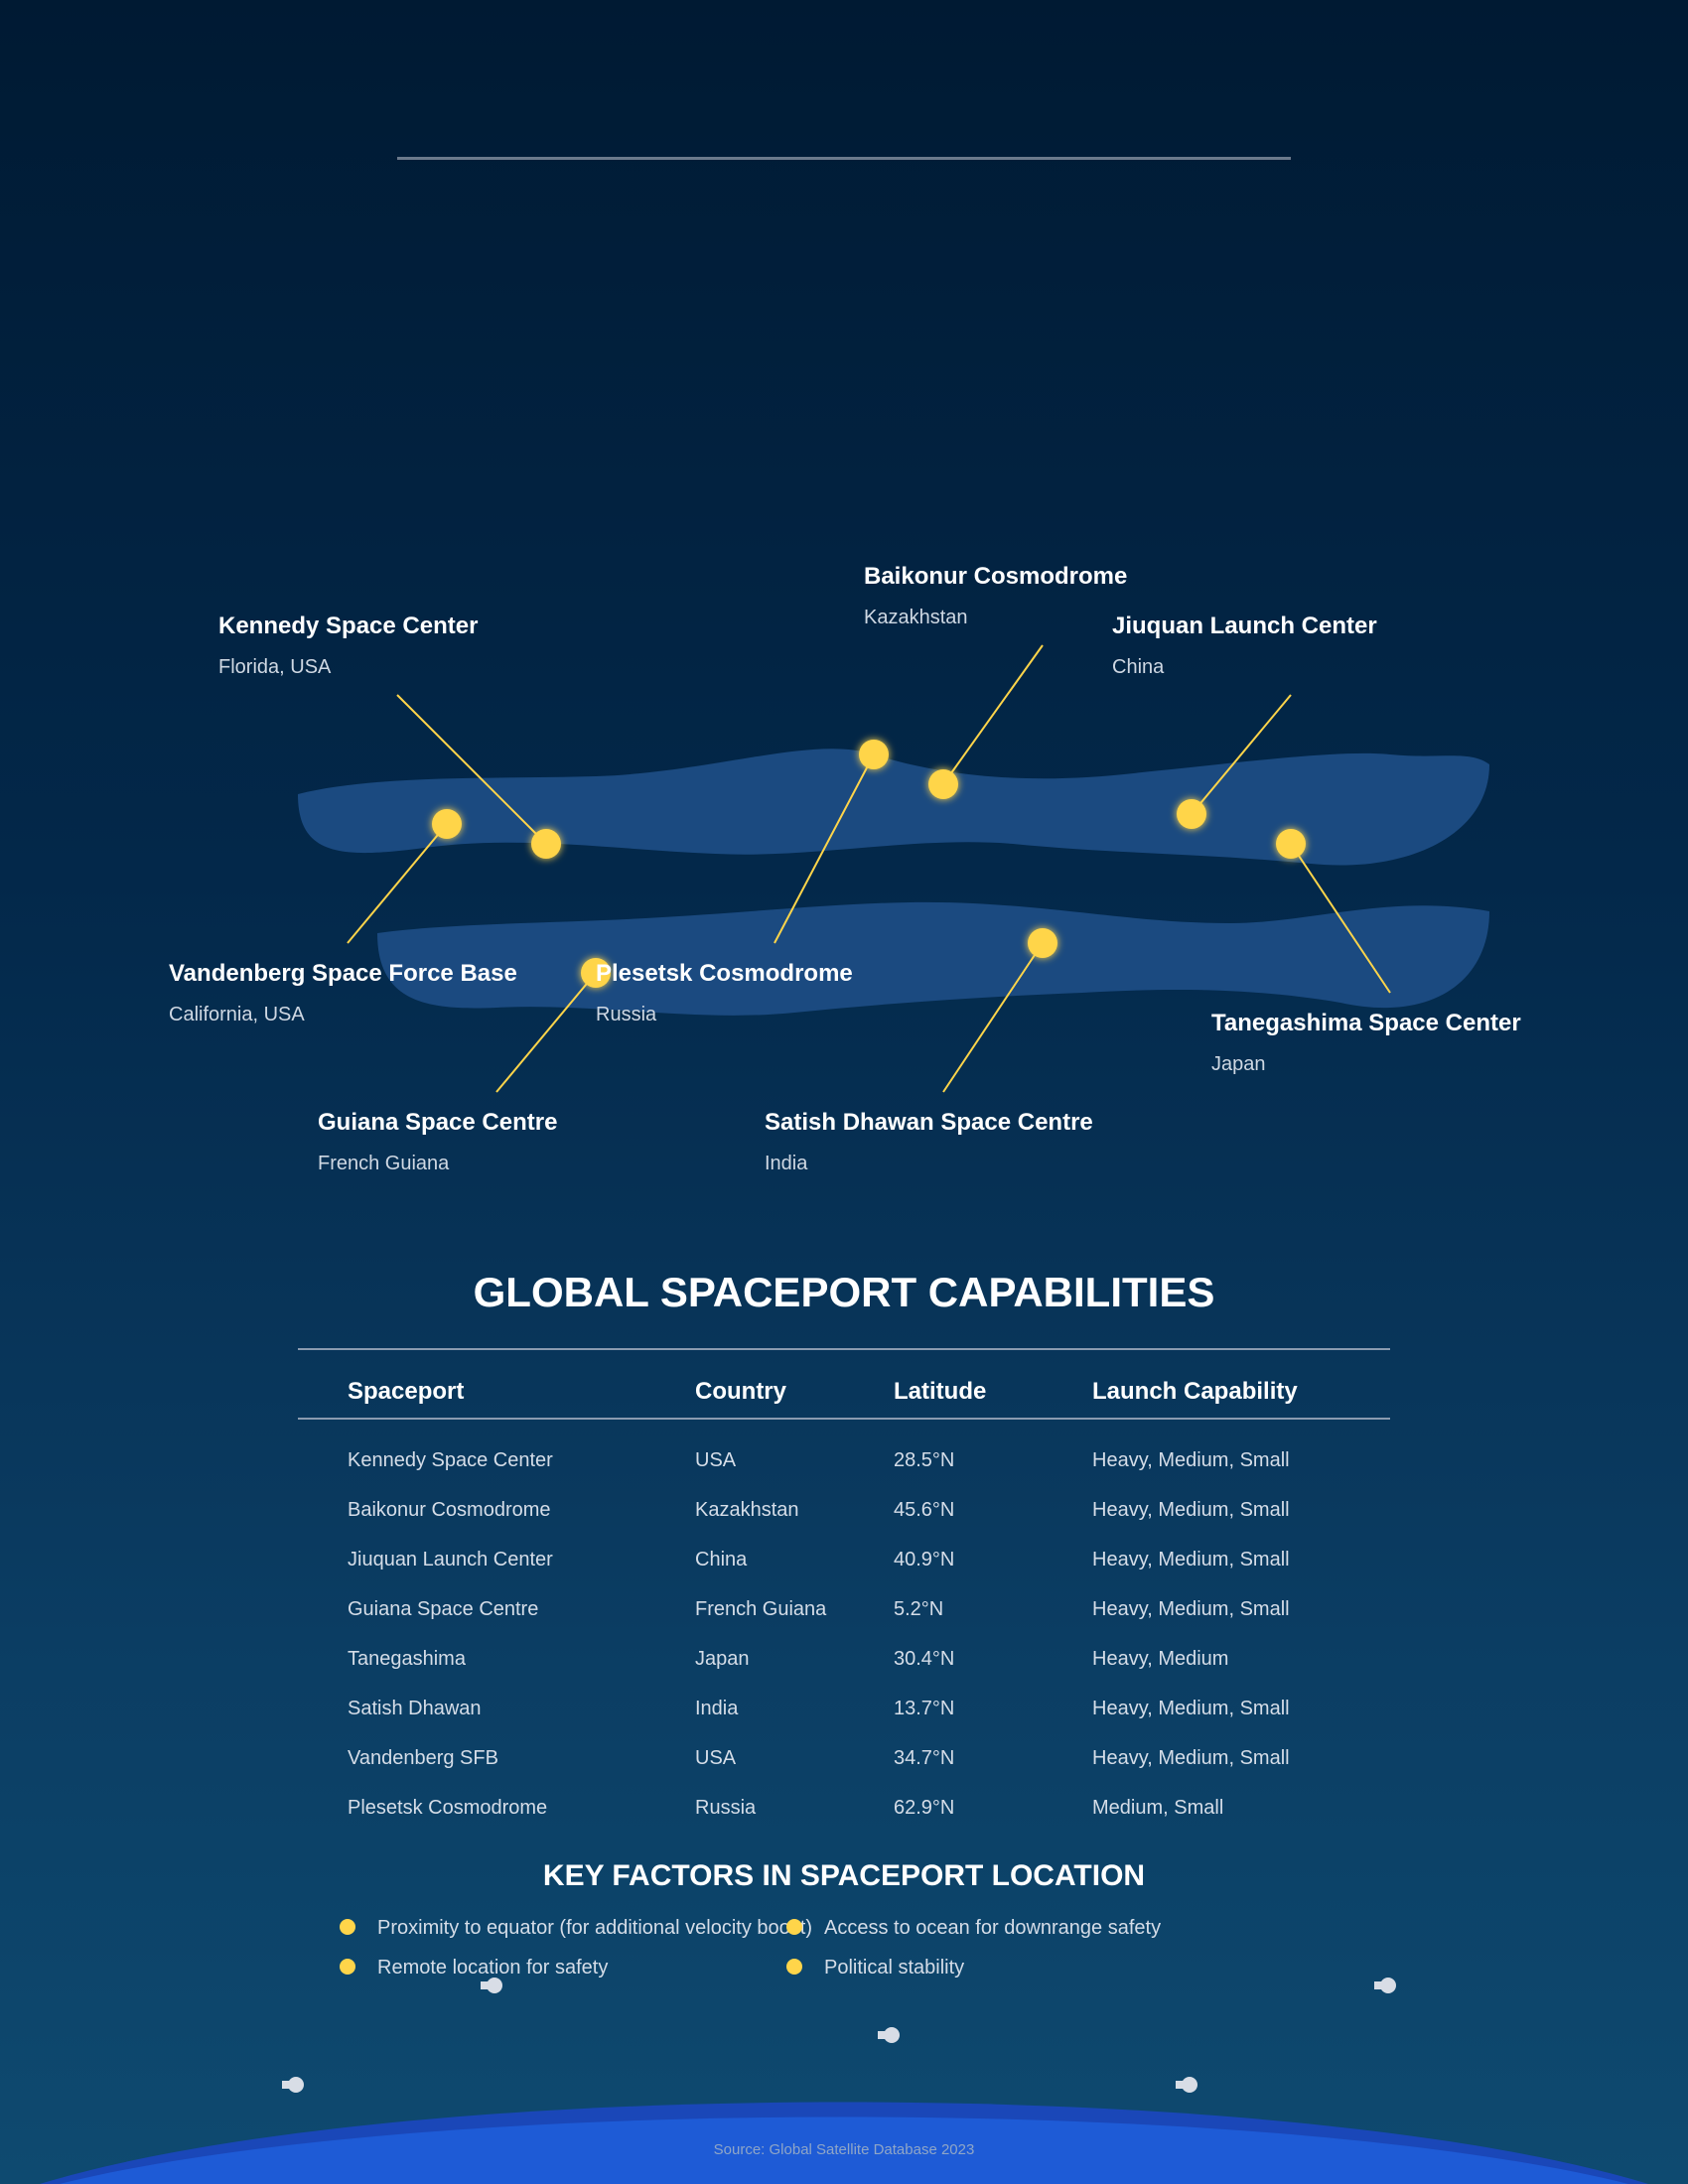 The height and width of the screenshot is (2184, 1688). Describe the element at coordinates (943, 784) in the screenshot. I see `marker-baikonur` at that location.